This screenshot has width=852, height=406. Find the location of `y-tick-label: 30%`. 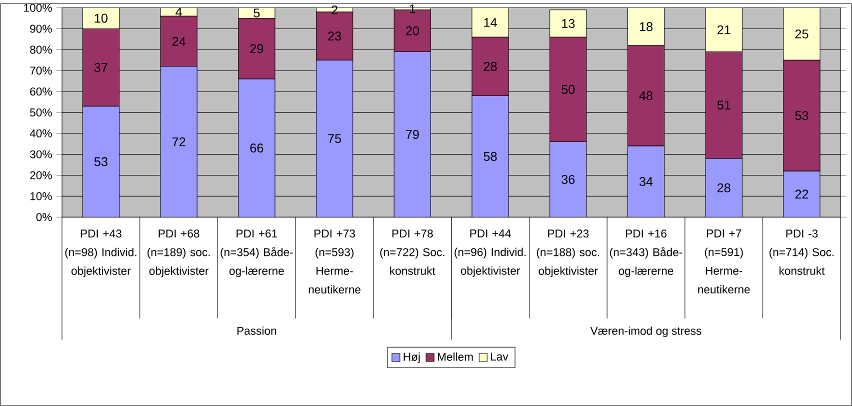

y-tick-label: 30% is located at coordinates (41, 154).